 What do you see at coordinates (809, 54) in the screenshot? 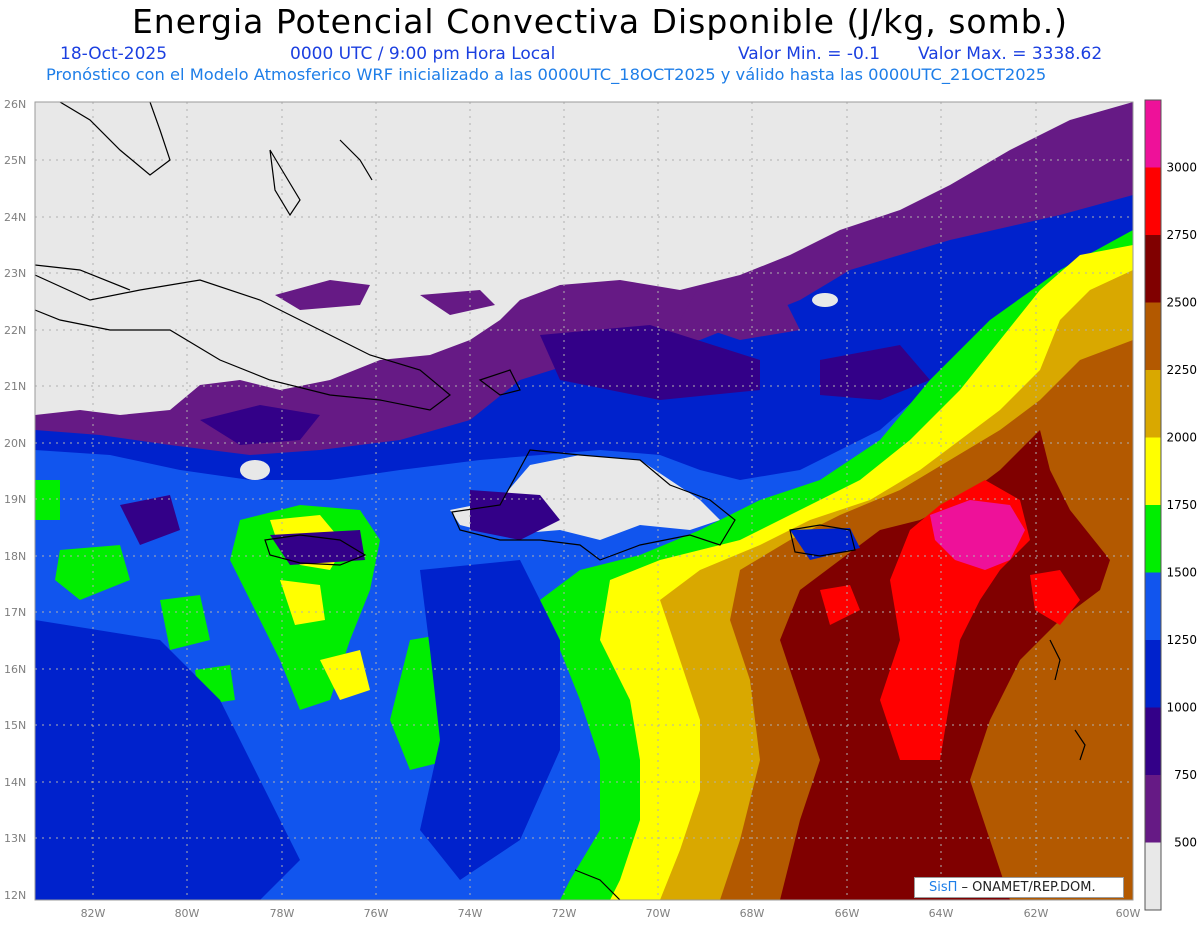
I see `min-value-label: Valor Min. = -0.1` at bounding box center [809, 54].